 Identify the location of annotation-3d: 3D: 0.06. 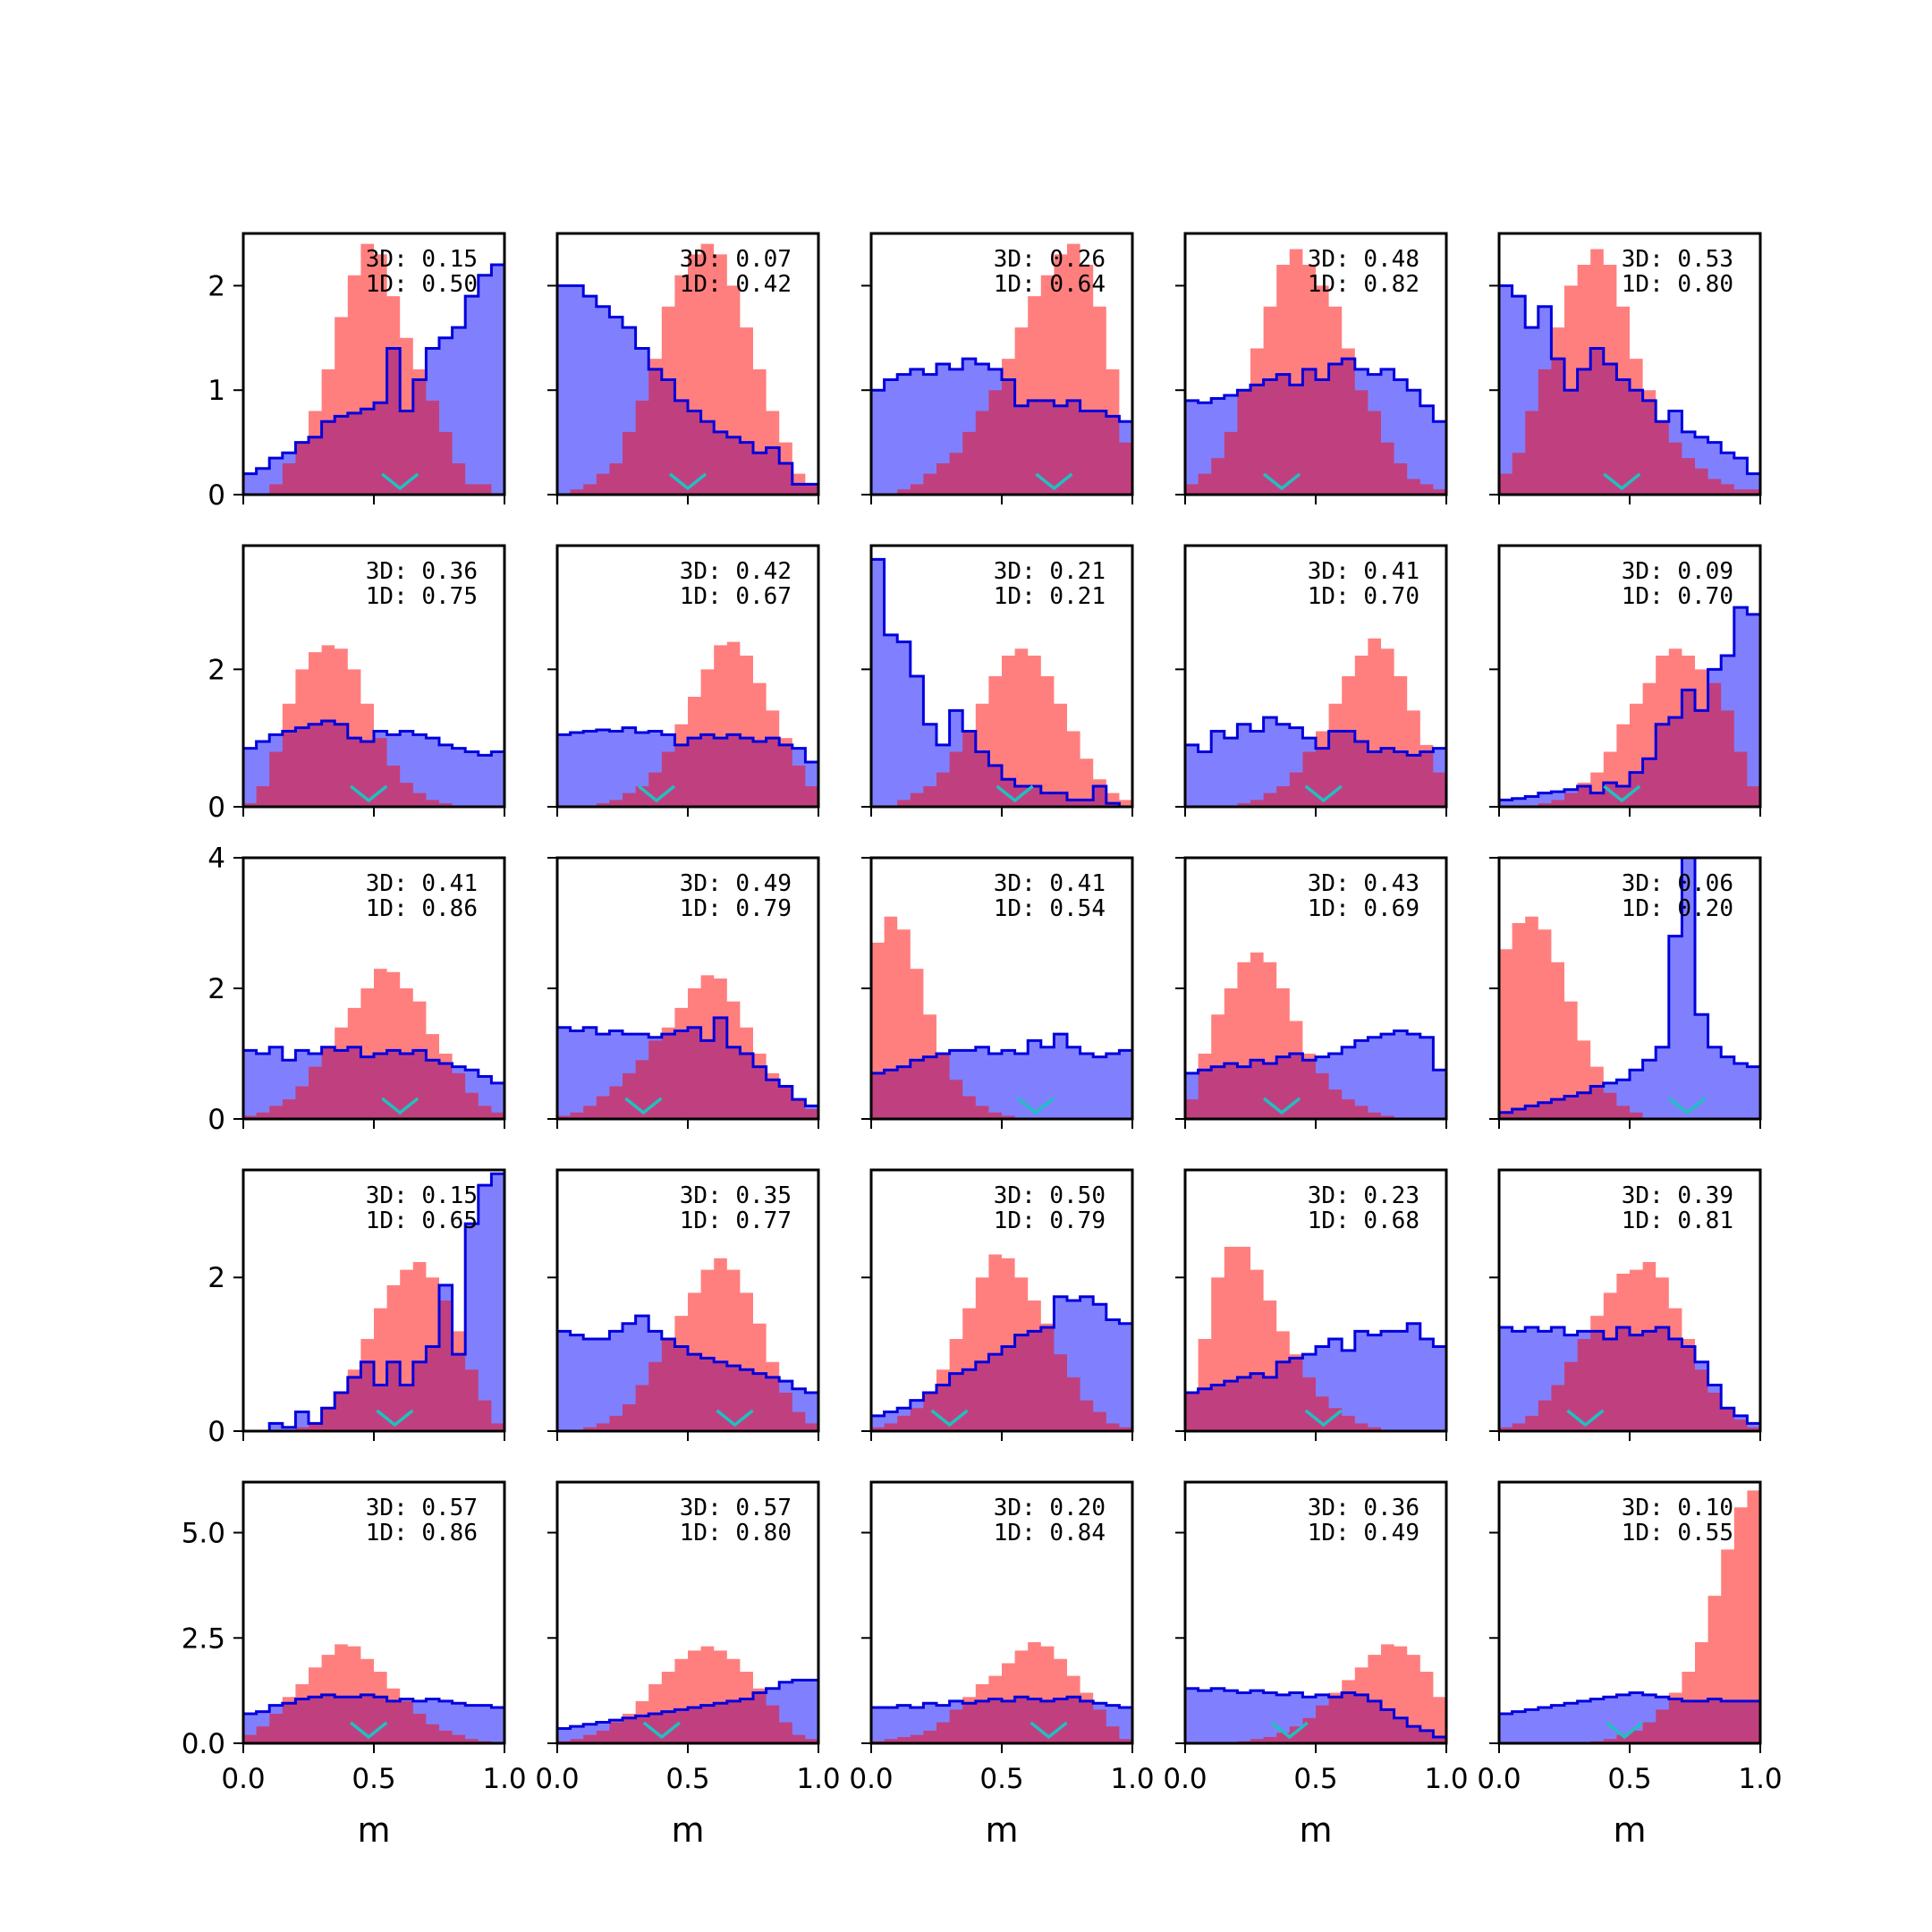
(1677, 883).